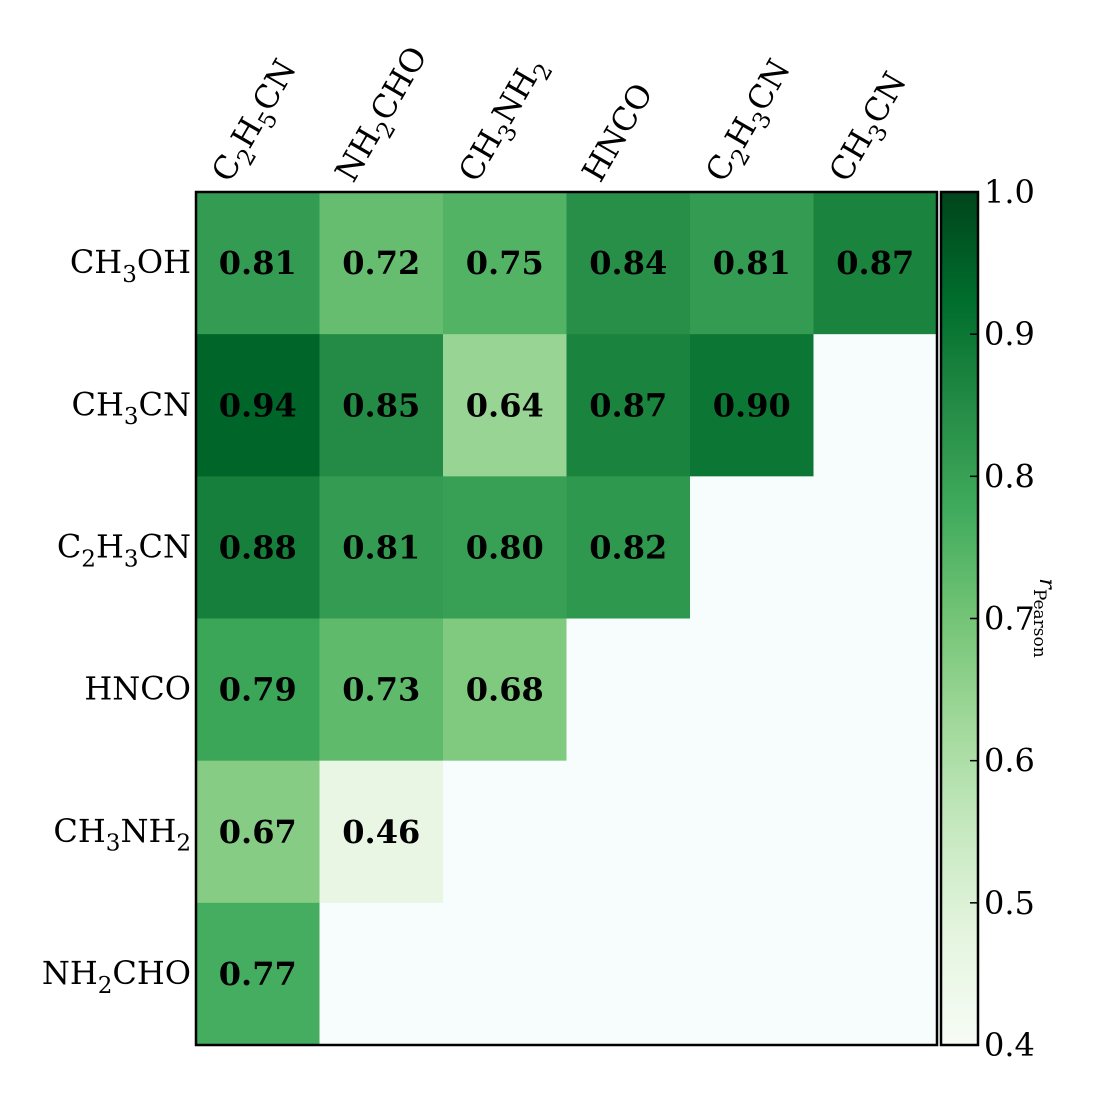 This screenshot has width=1100, height=1100. What do you see at coordinates (116, 976) in the screenshot?
I see `y-tick-label: NH2CHO` at bounding box center [116, 976].